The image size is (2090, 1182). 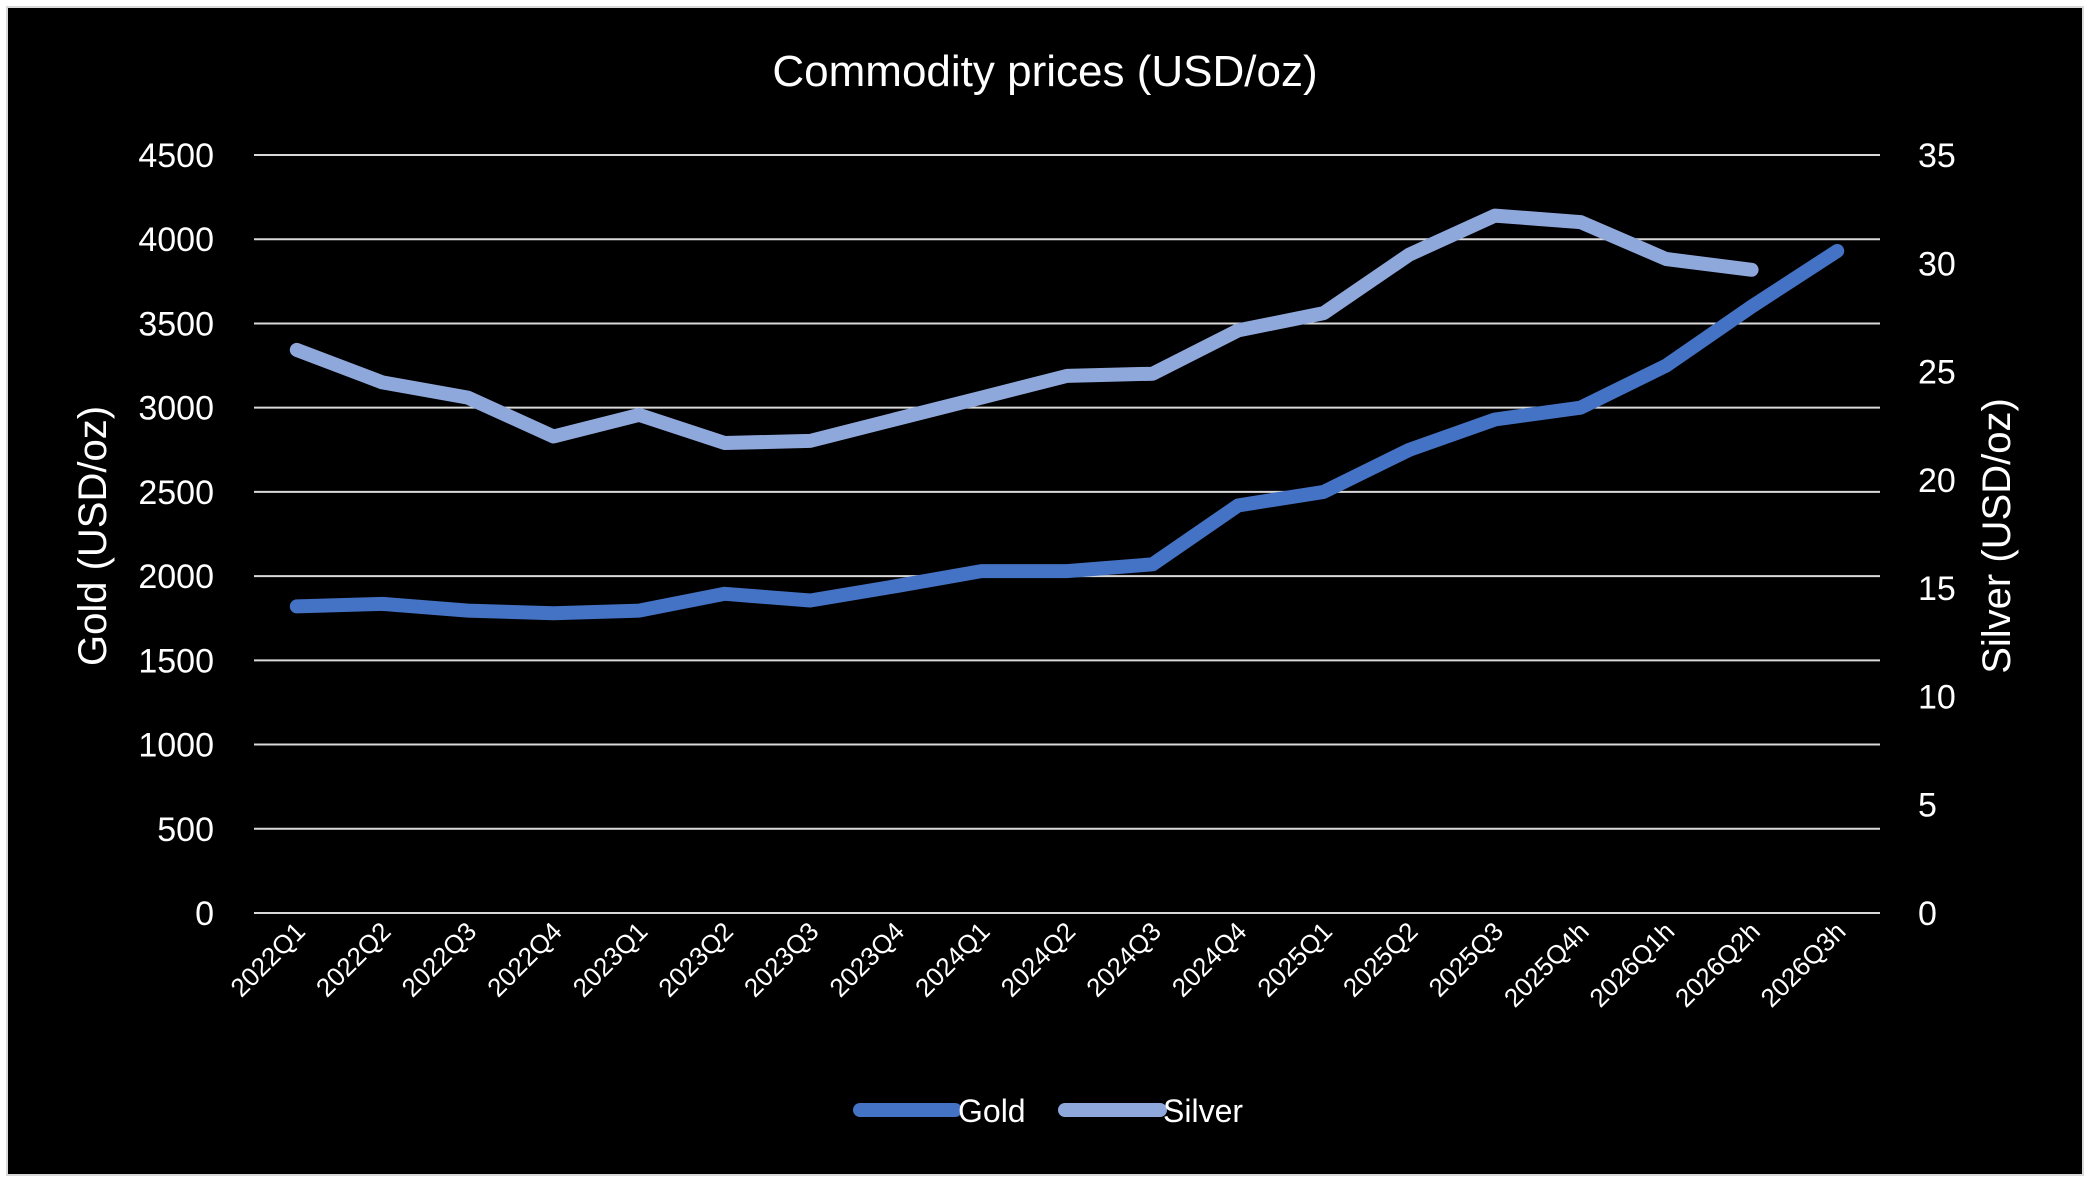 I want to click on y-left-tick-label: 1000, so click(x=176, y=746).